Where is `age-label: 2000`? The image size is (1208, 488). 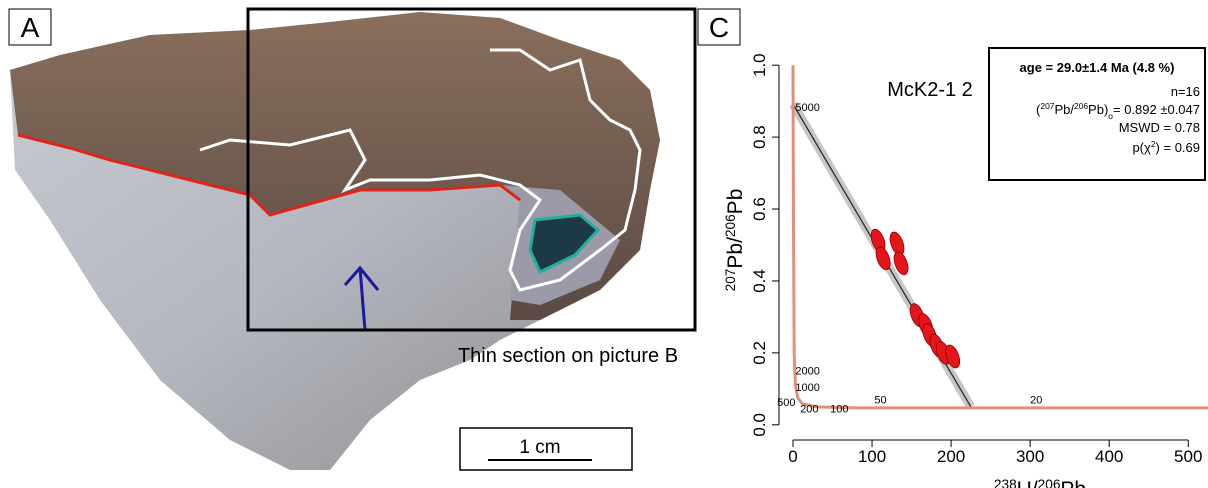
age-label: 2000 is located at coordinates (807, 371).